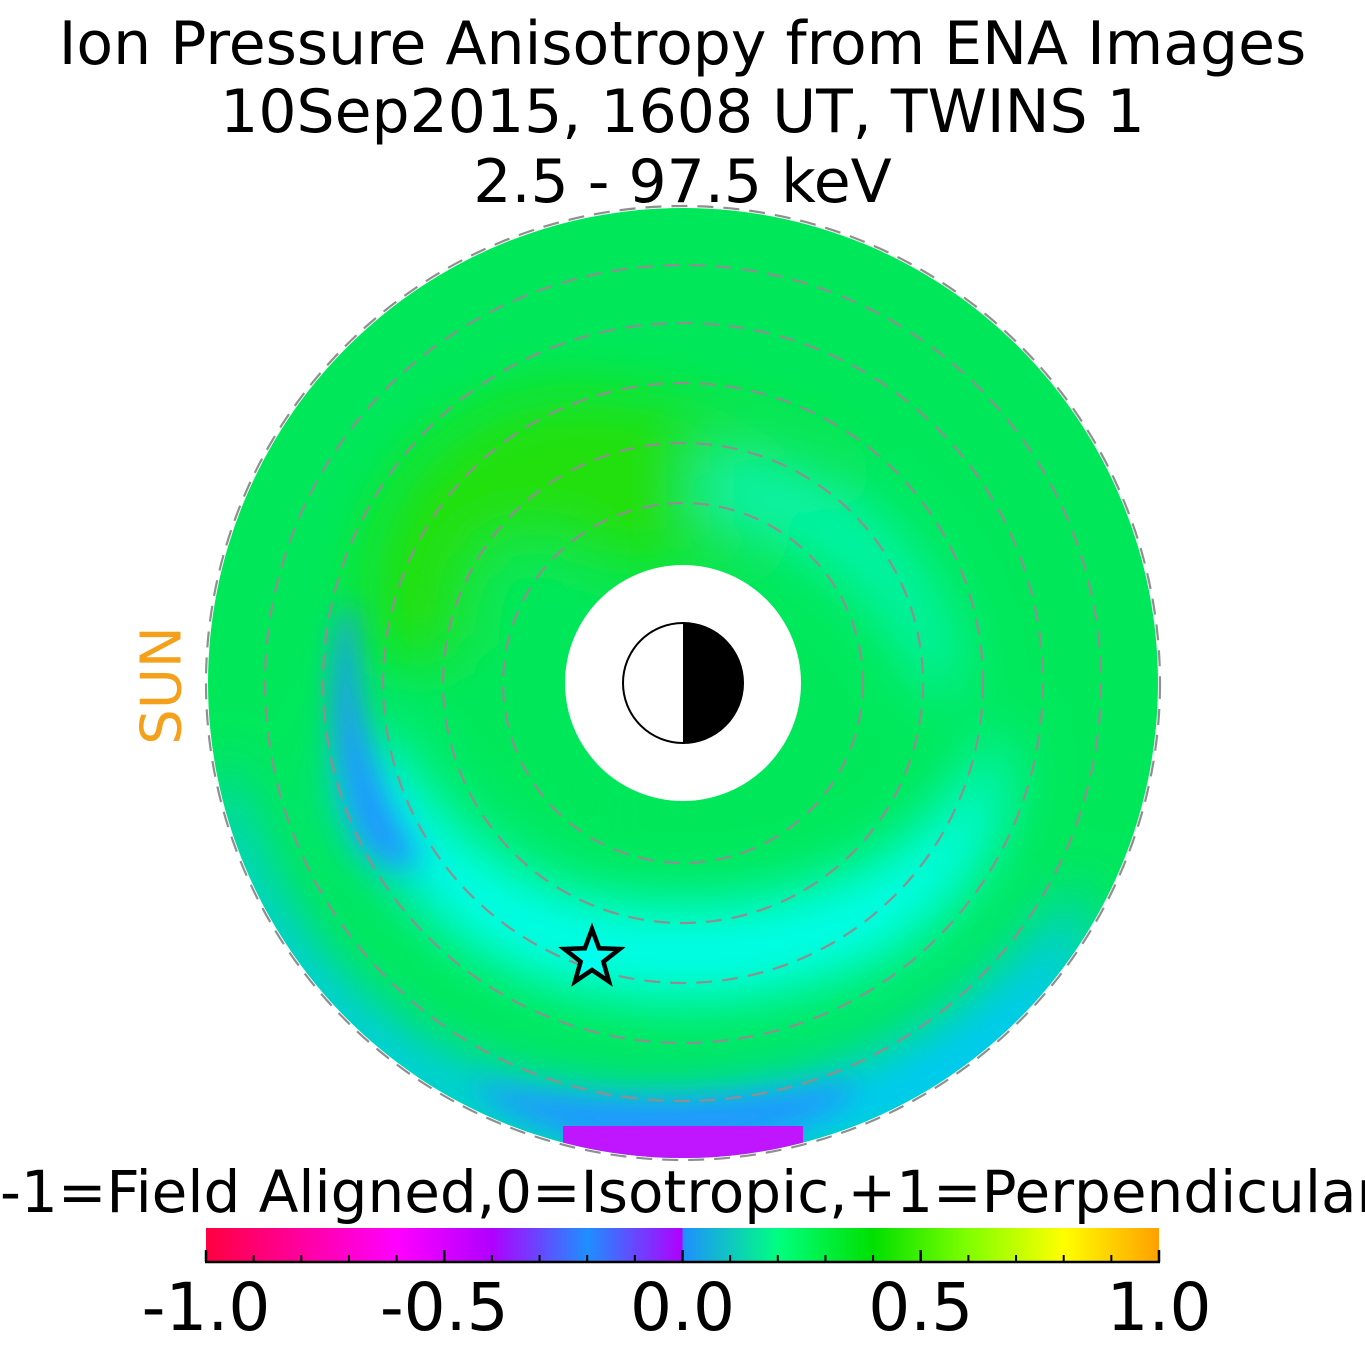 The image size is (1365, 1365). What do you see at coordinates (592, 954) in the screenshot?
I see `spacecraft-star-icon` at bounding box center [592, 954].